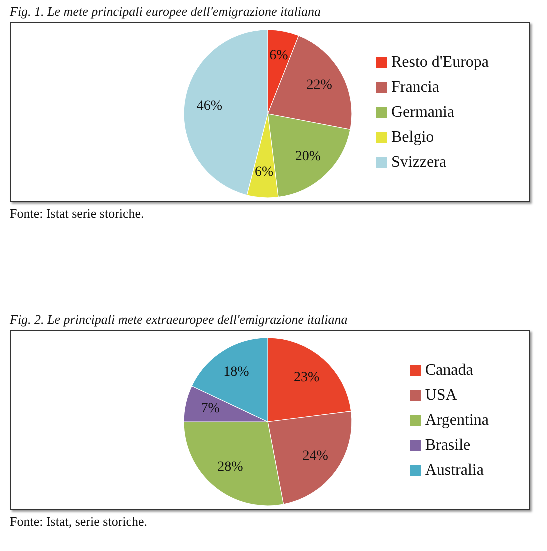  Describe the element at coordinates (319, 86) in the screenshot. I see `data-label: 22%` at that location.